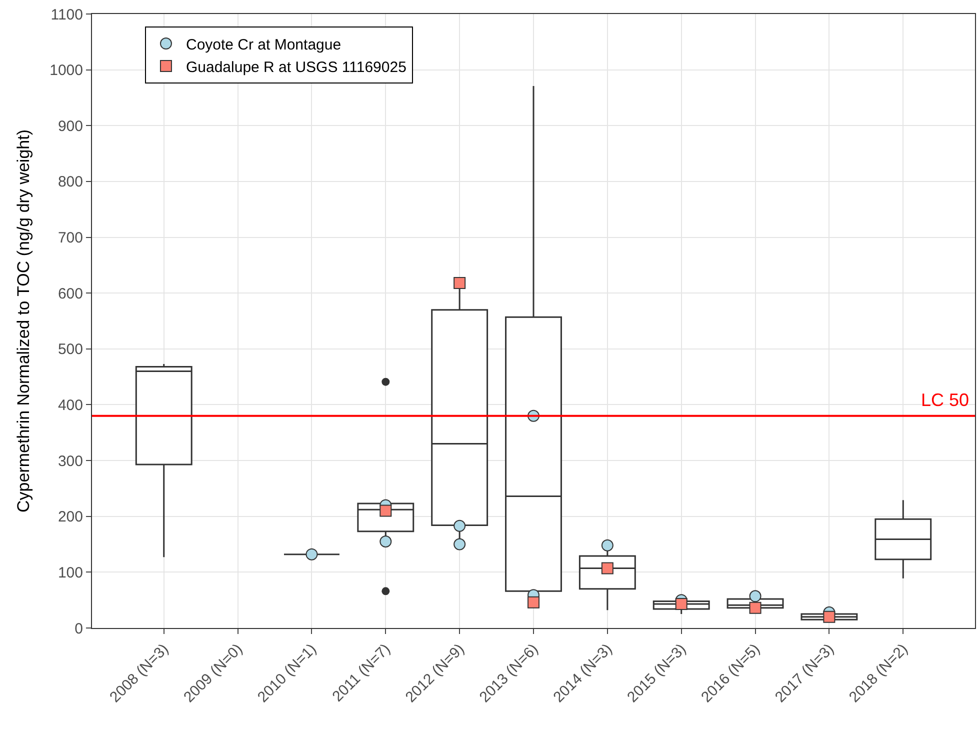  I want to click on y-tick-label: 1100, so click(66, 15).